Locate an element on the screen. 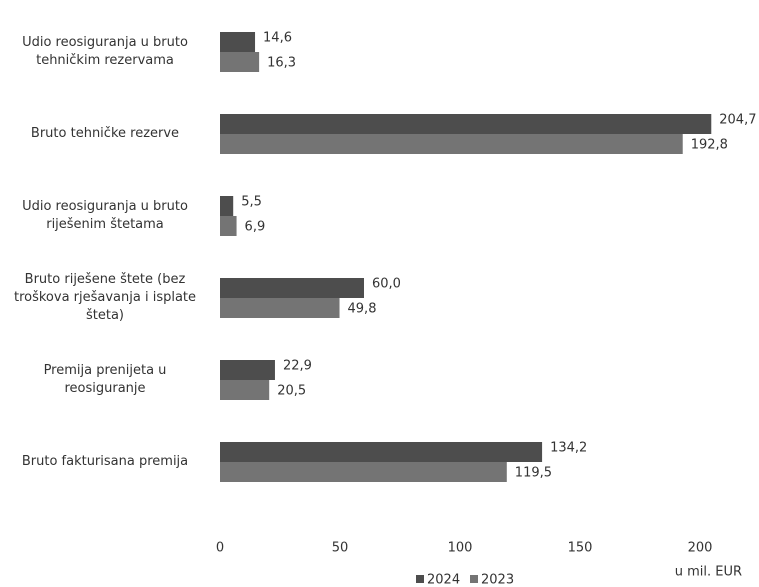 The image size is (759, 587). value-label: 20,5 is located at coordinates (291, 391).